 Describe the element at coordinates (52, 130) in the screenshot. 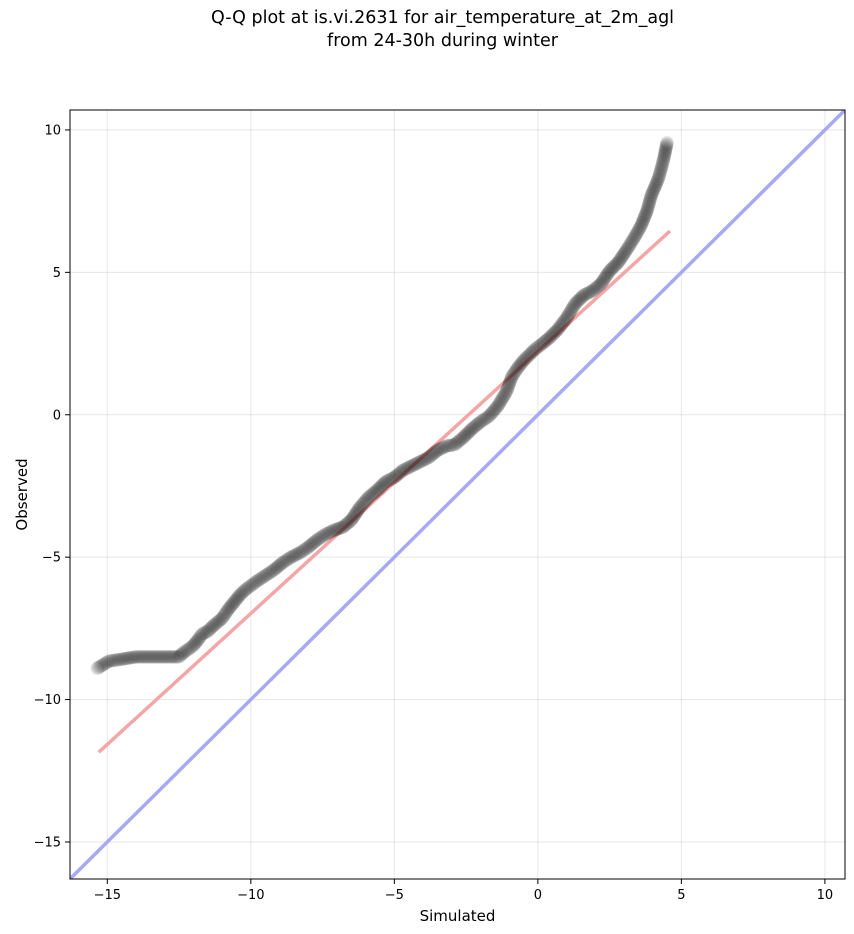

I see `y-tick-label: 10` at that location.